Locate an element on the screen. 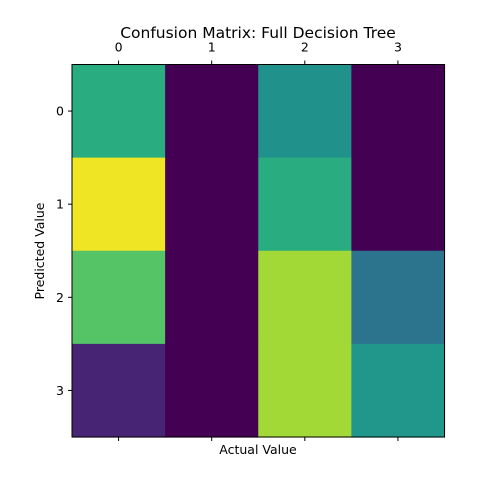  y-tick-label-2: 2 is located at coordinates (60, 297).